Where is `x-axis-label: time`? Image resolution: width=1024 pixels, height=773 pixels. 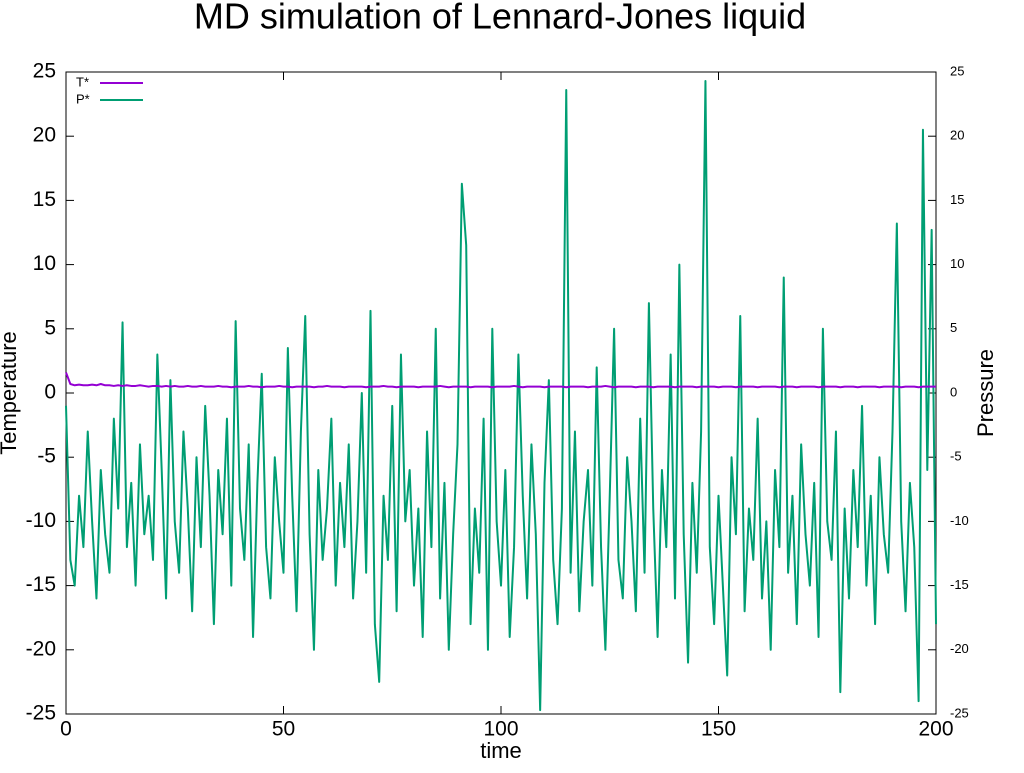 x-axis-label: time is located at coordinates (501, 750).